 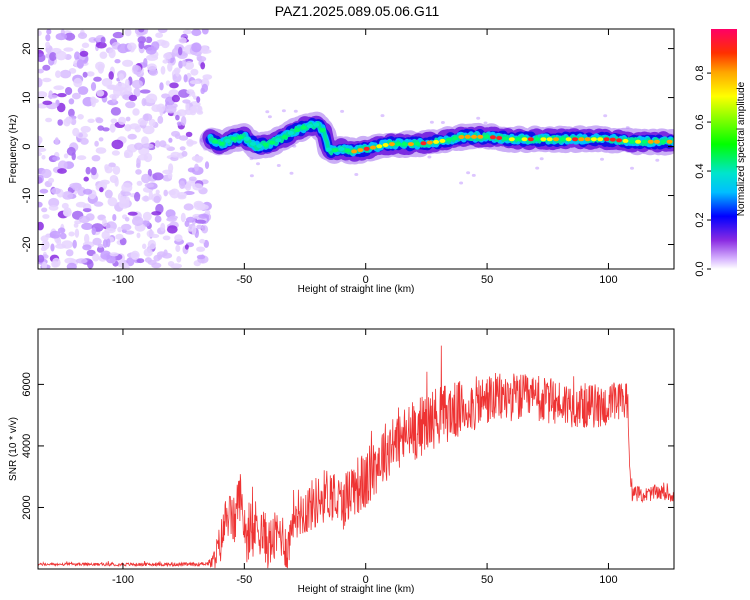 I want to click on snr-y-tick-label: 6000, so click(x=27, y=384).